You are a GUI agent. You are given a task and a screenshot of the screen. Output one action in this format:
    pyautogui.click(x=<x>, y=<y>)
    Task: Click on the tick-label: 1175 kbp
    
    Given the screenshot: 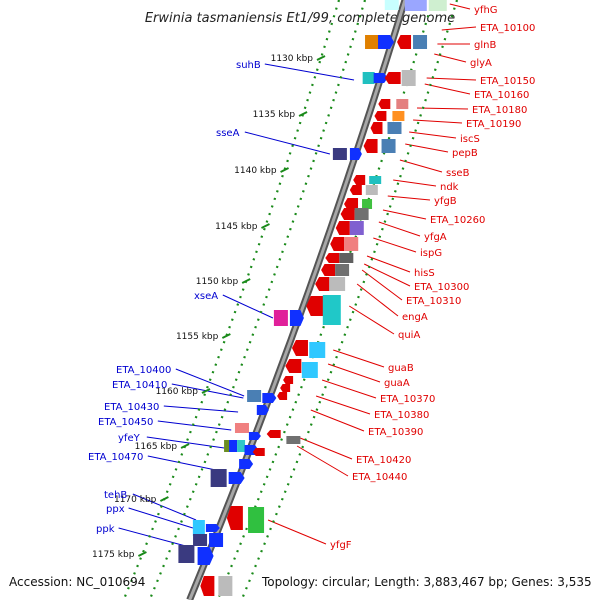 What is the action you would take?
    pyautogui.click(x=113, y=555)
    